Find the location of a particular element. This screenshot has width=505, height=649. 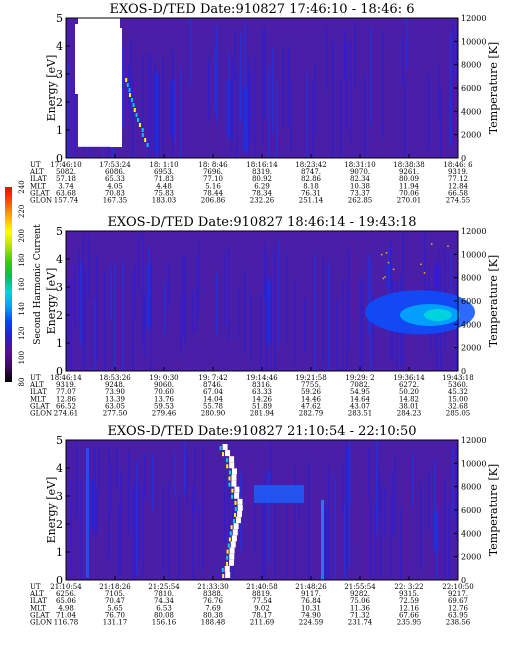

y-tick-label: 4 is located at coordinates (59, 46).